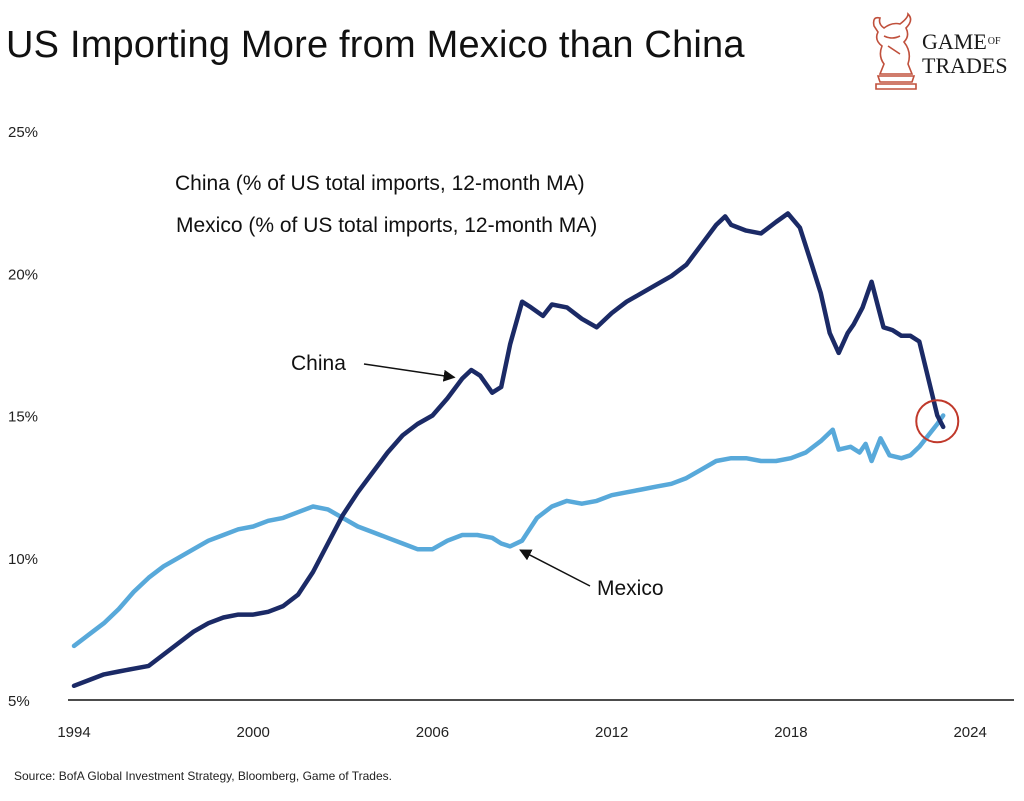 This screenshot has height=801, width=1024. I want to click on x-axis-ticks: 1994 2000 2006 2012 2018 2024, so click(522, 732).